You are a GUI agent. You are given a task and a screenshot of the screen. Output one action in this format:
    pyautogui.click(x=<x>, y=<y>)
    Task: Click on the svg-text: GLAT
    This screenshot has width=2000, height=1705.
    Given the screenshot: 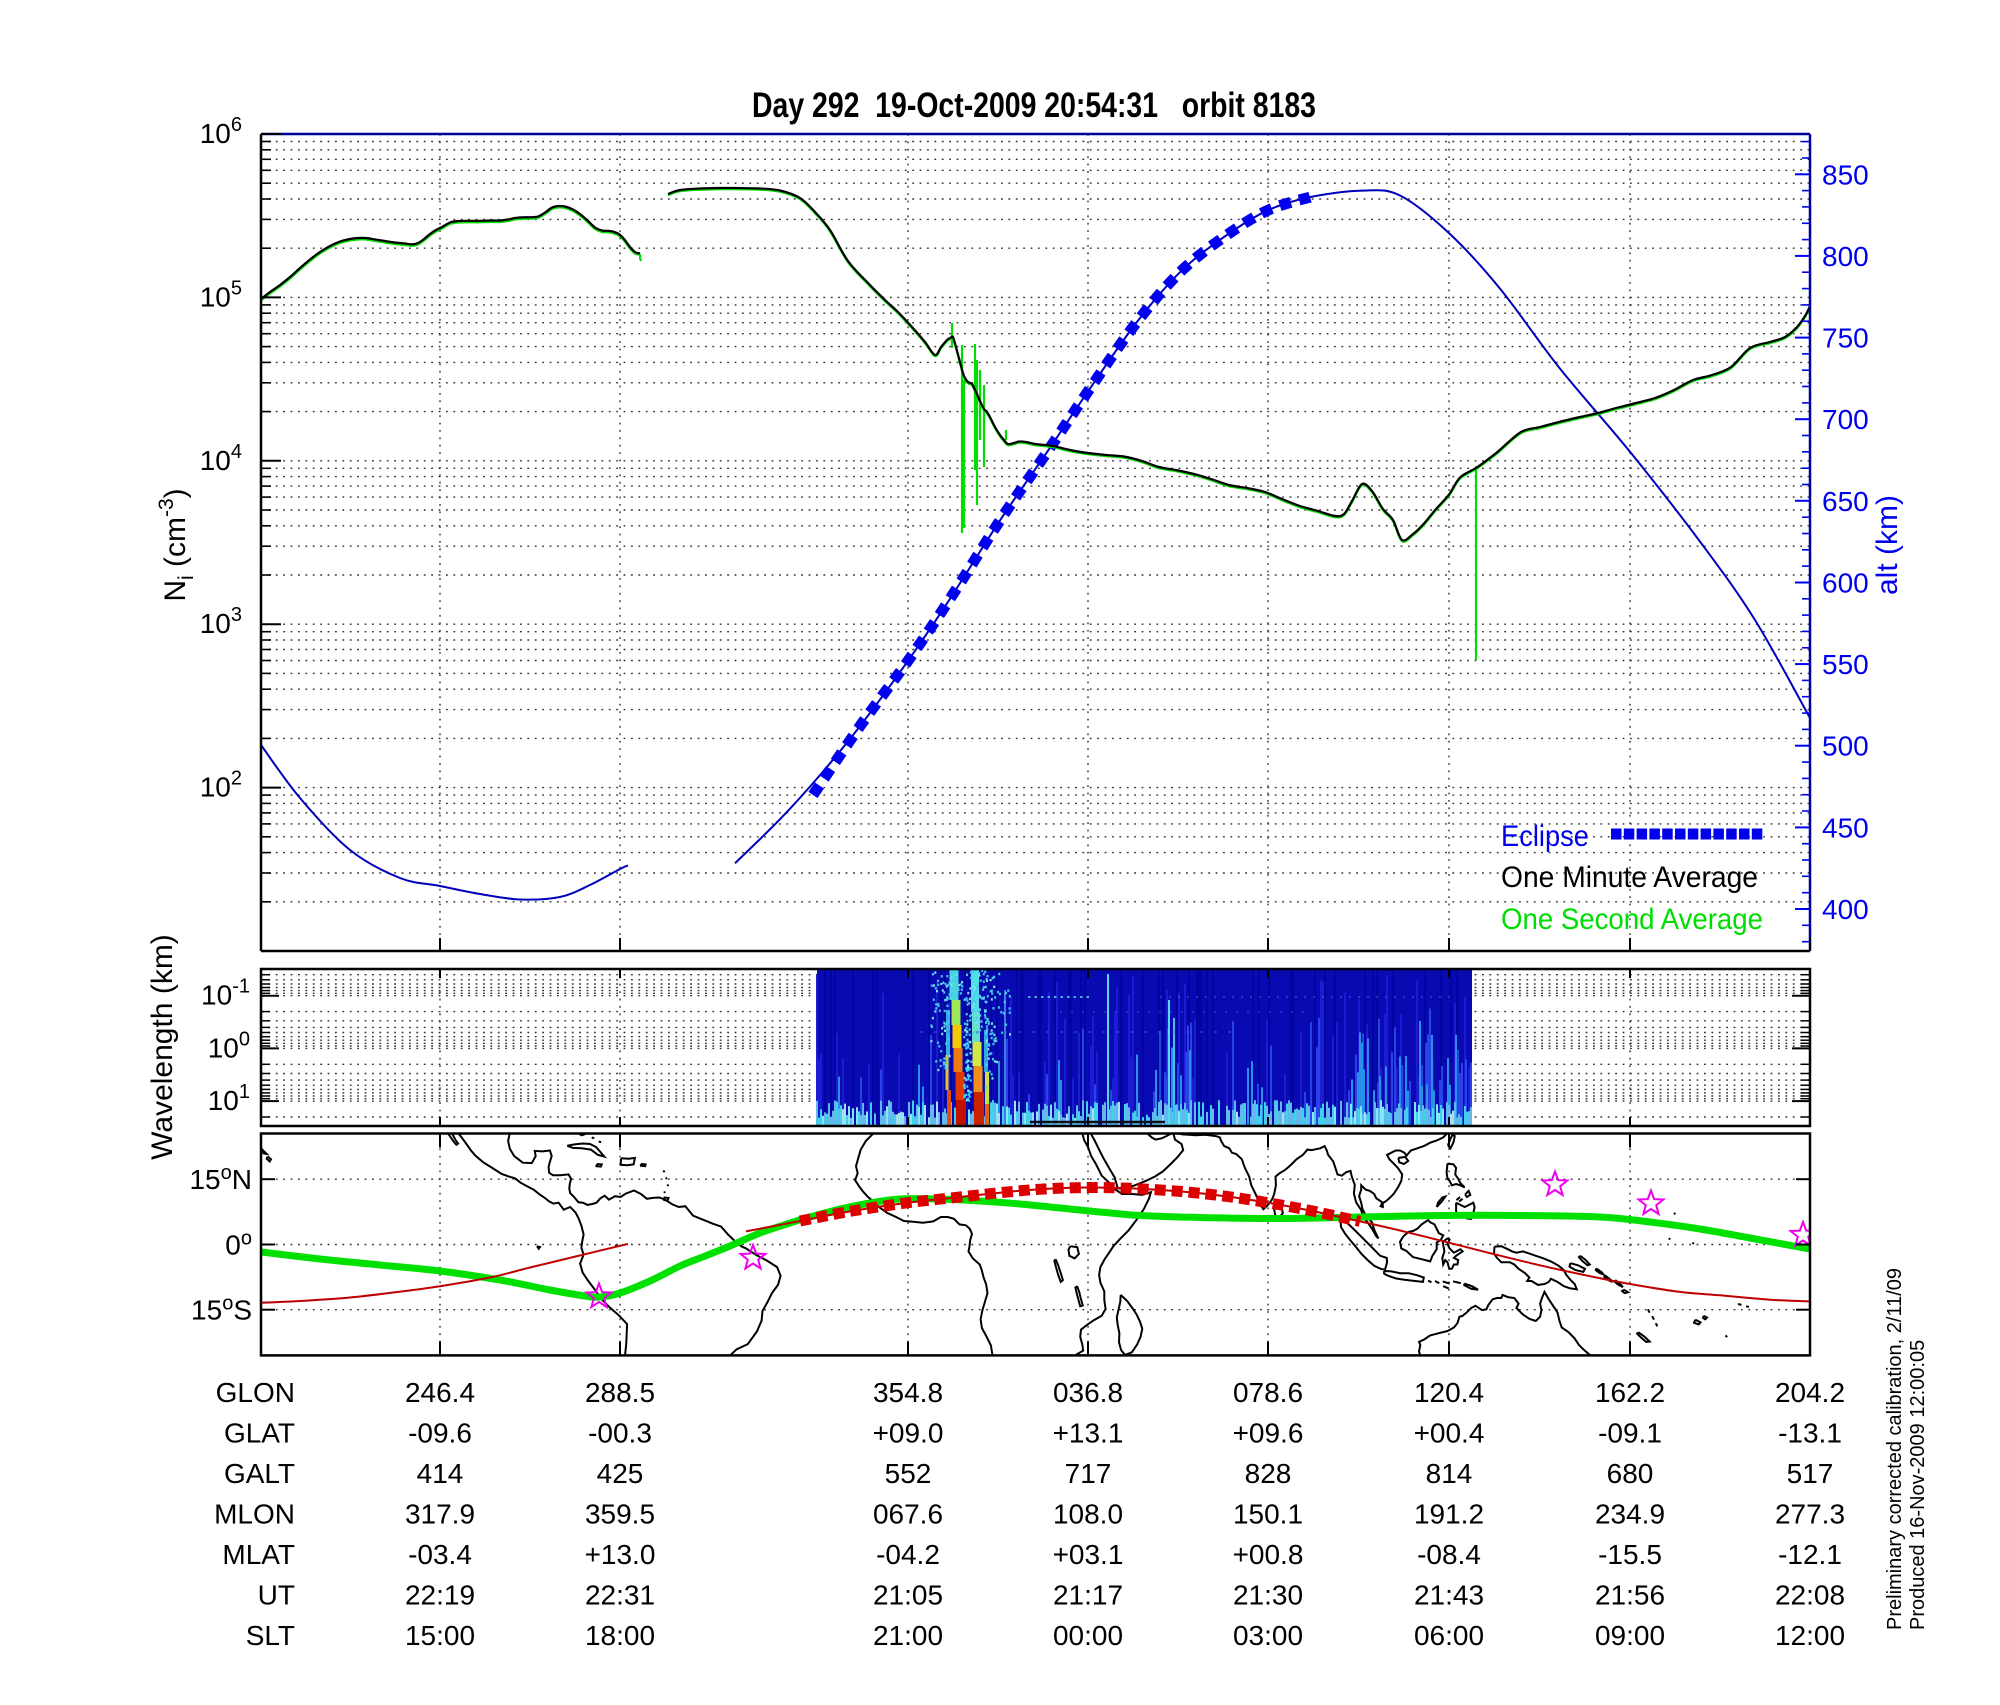 What is the action you would take?
    pyautogui.click(x=259, y=1433)
    